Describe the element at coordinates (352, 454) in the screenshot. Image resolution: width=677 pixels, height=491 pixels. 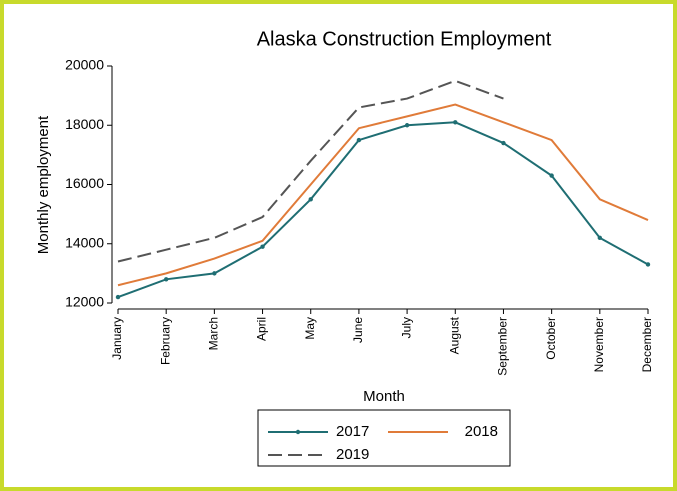
I see `legend-label: 2019` at that location.